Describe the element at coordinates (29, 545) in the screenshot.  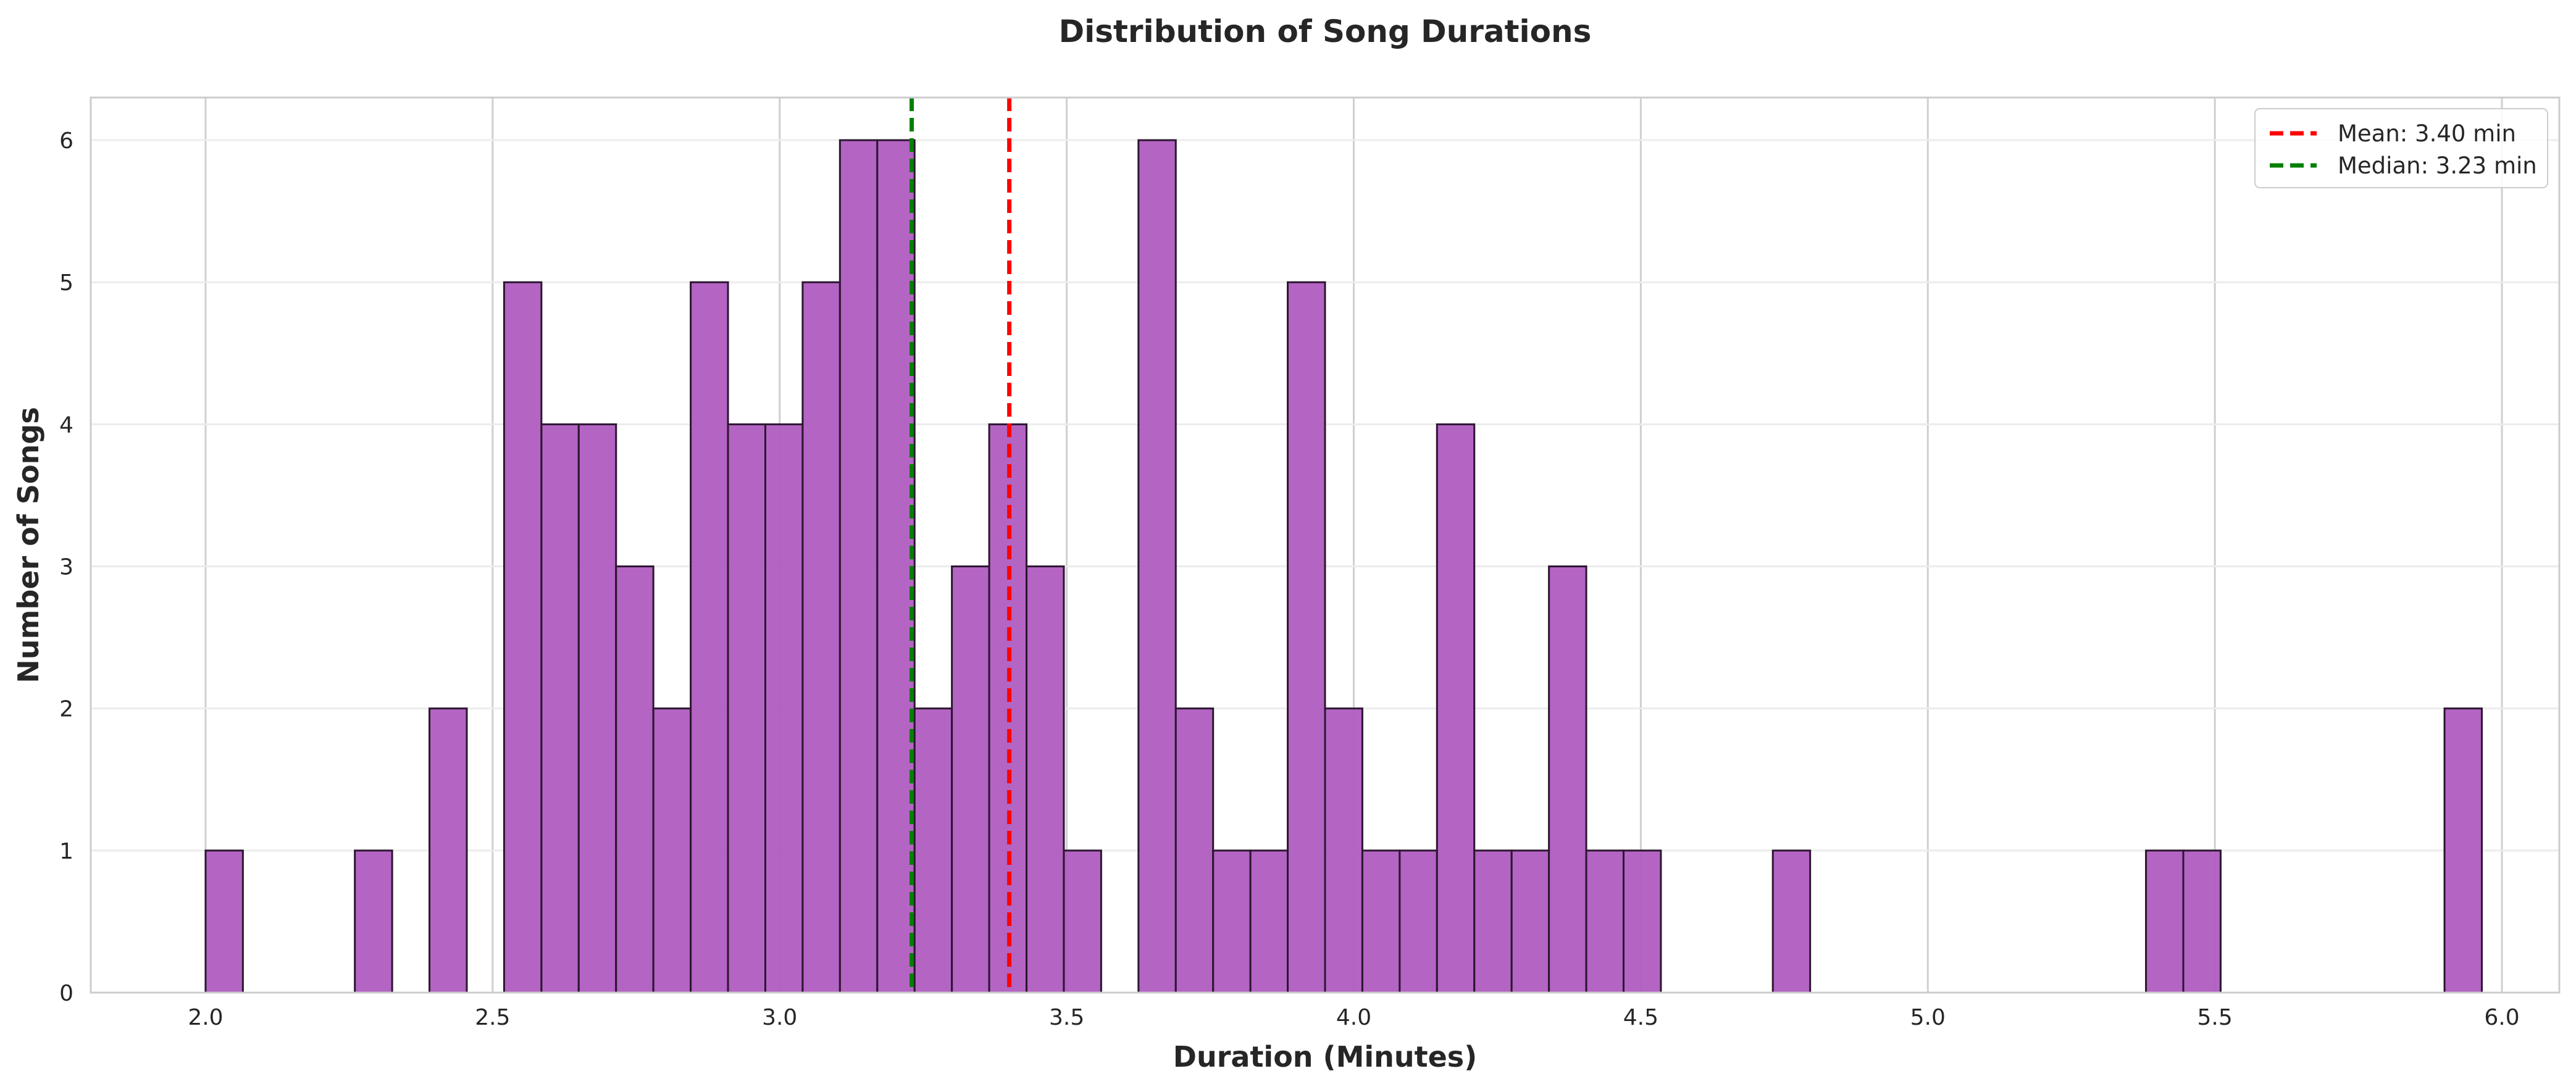
I see `y-axis-label: Number of Songs` at that location.